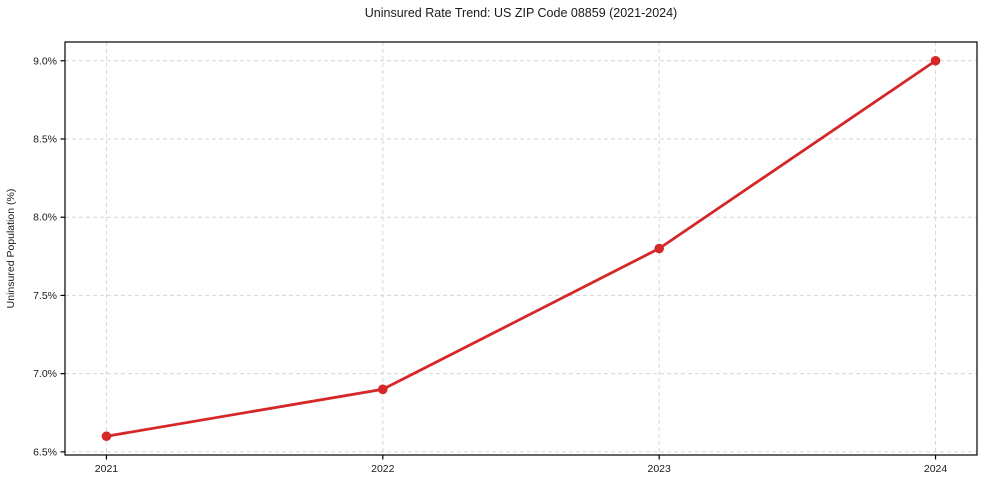 The height and width of the screenshot is (490, 989). Describe the element at coordinates (383, 469) in the screenshot. I see `x-tick-label: 2022` at that location.